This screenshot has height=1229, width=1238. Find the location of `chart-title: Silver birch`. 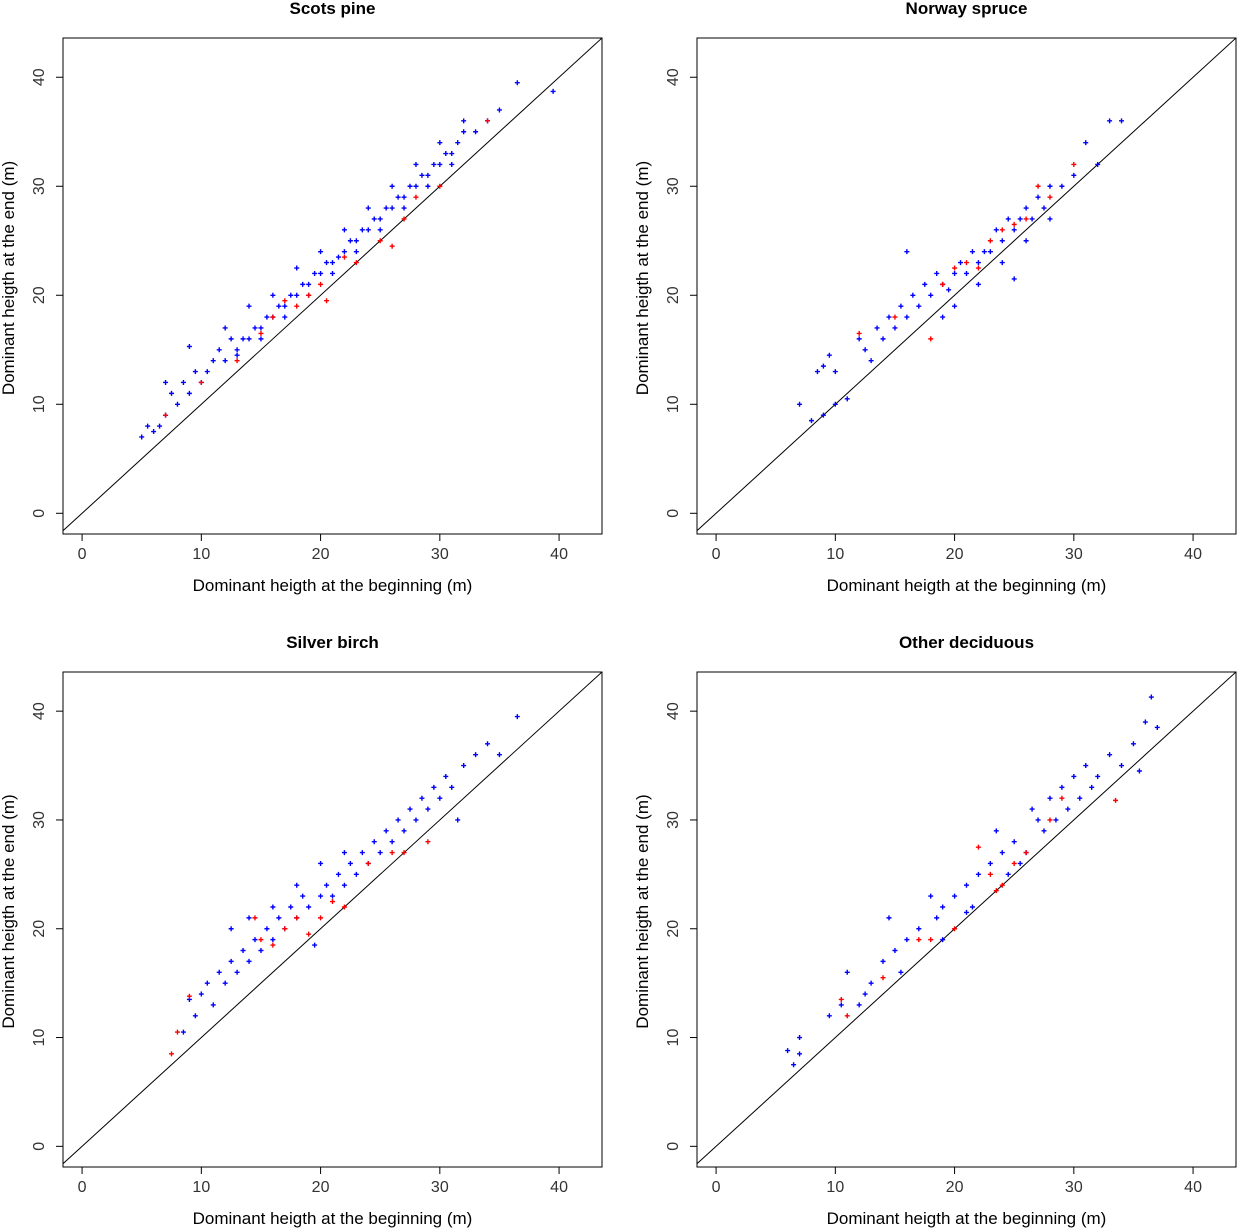

chart-title: Silver birch is located at coordinates (332, 642).